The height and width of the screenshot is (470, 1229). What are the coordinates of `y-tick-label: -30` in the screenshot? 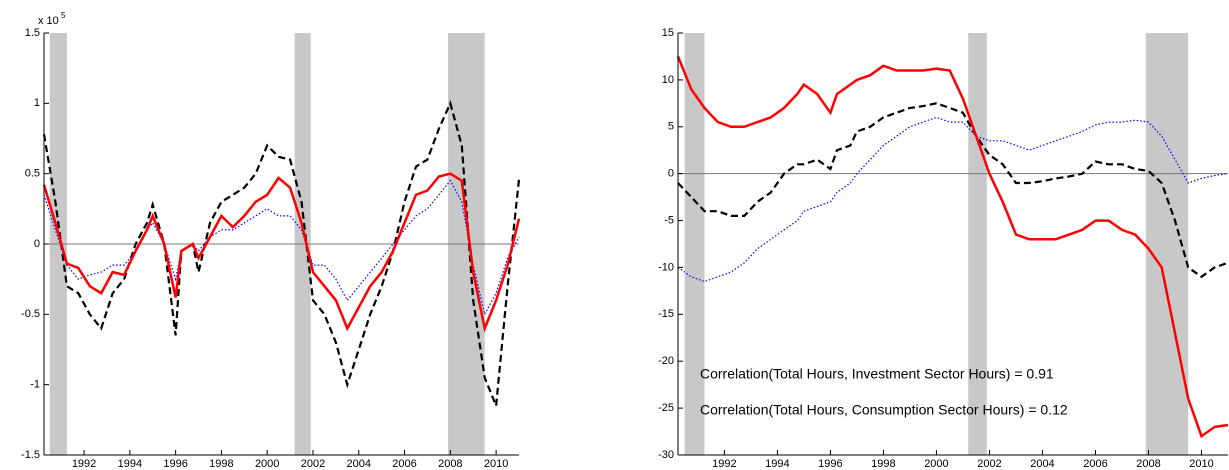 It's located at (666, 455).